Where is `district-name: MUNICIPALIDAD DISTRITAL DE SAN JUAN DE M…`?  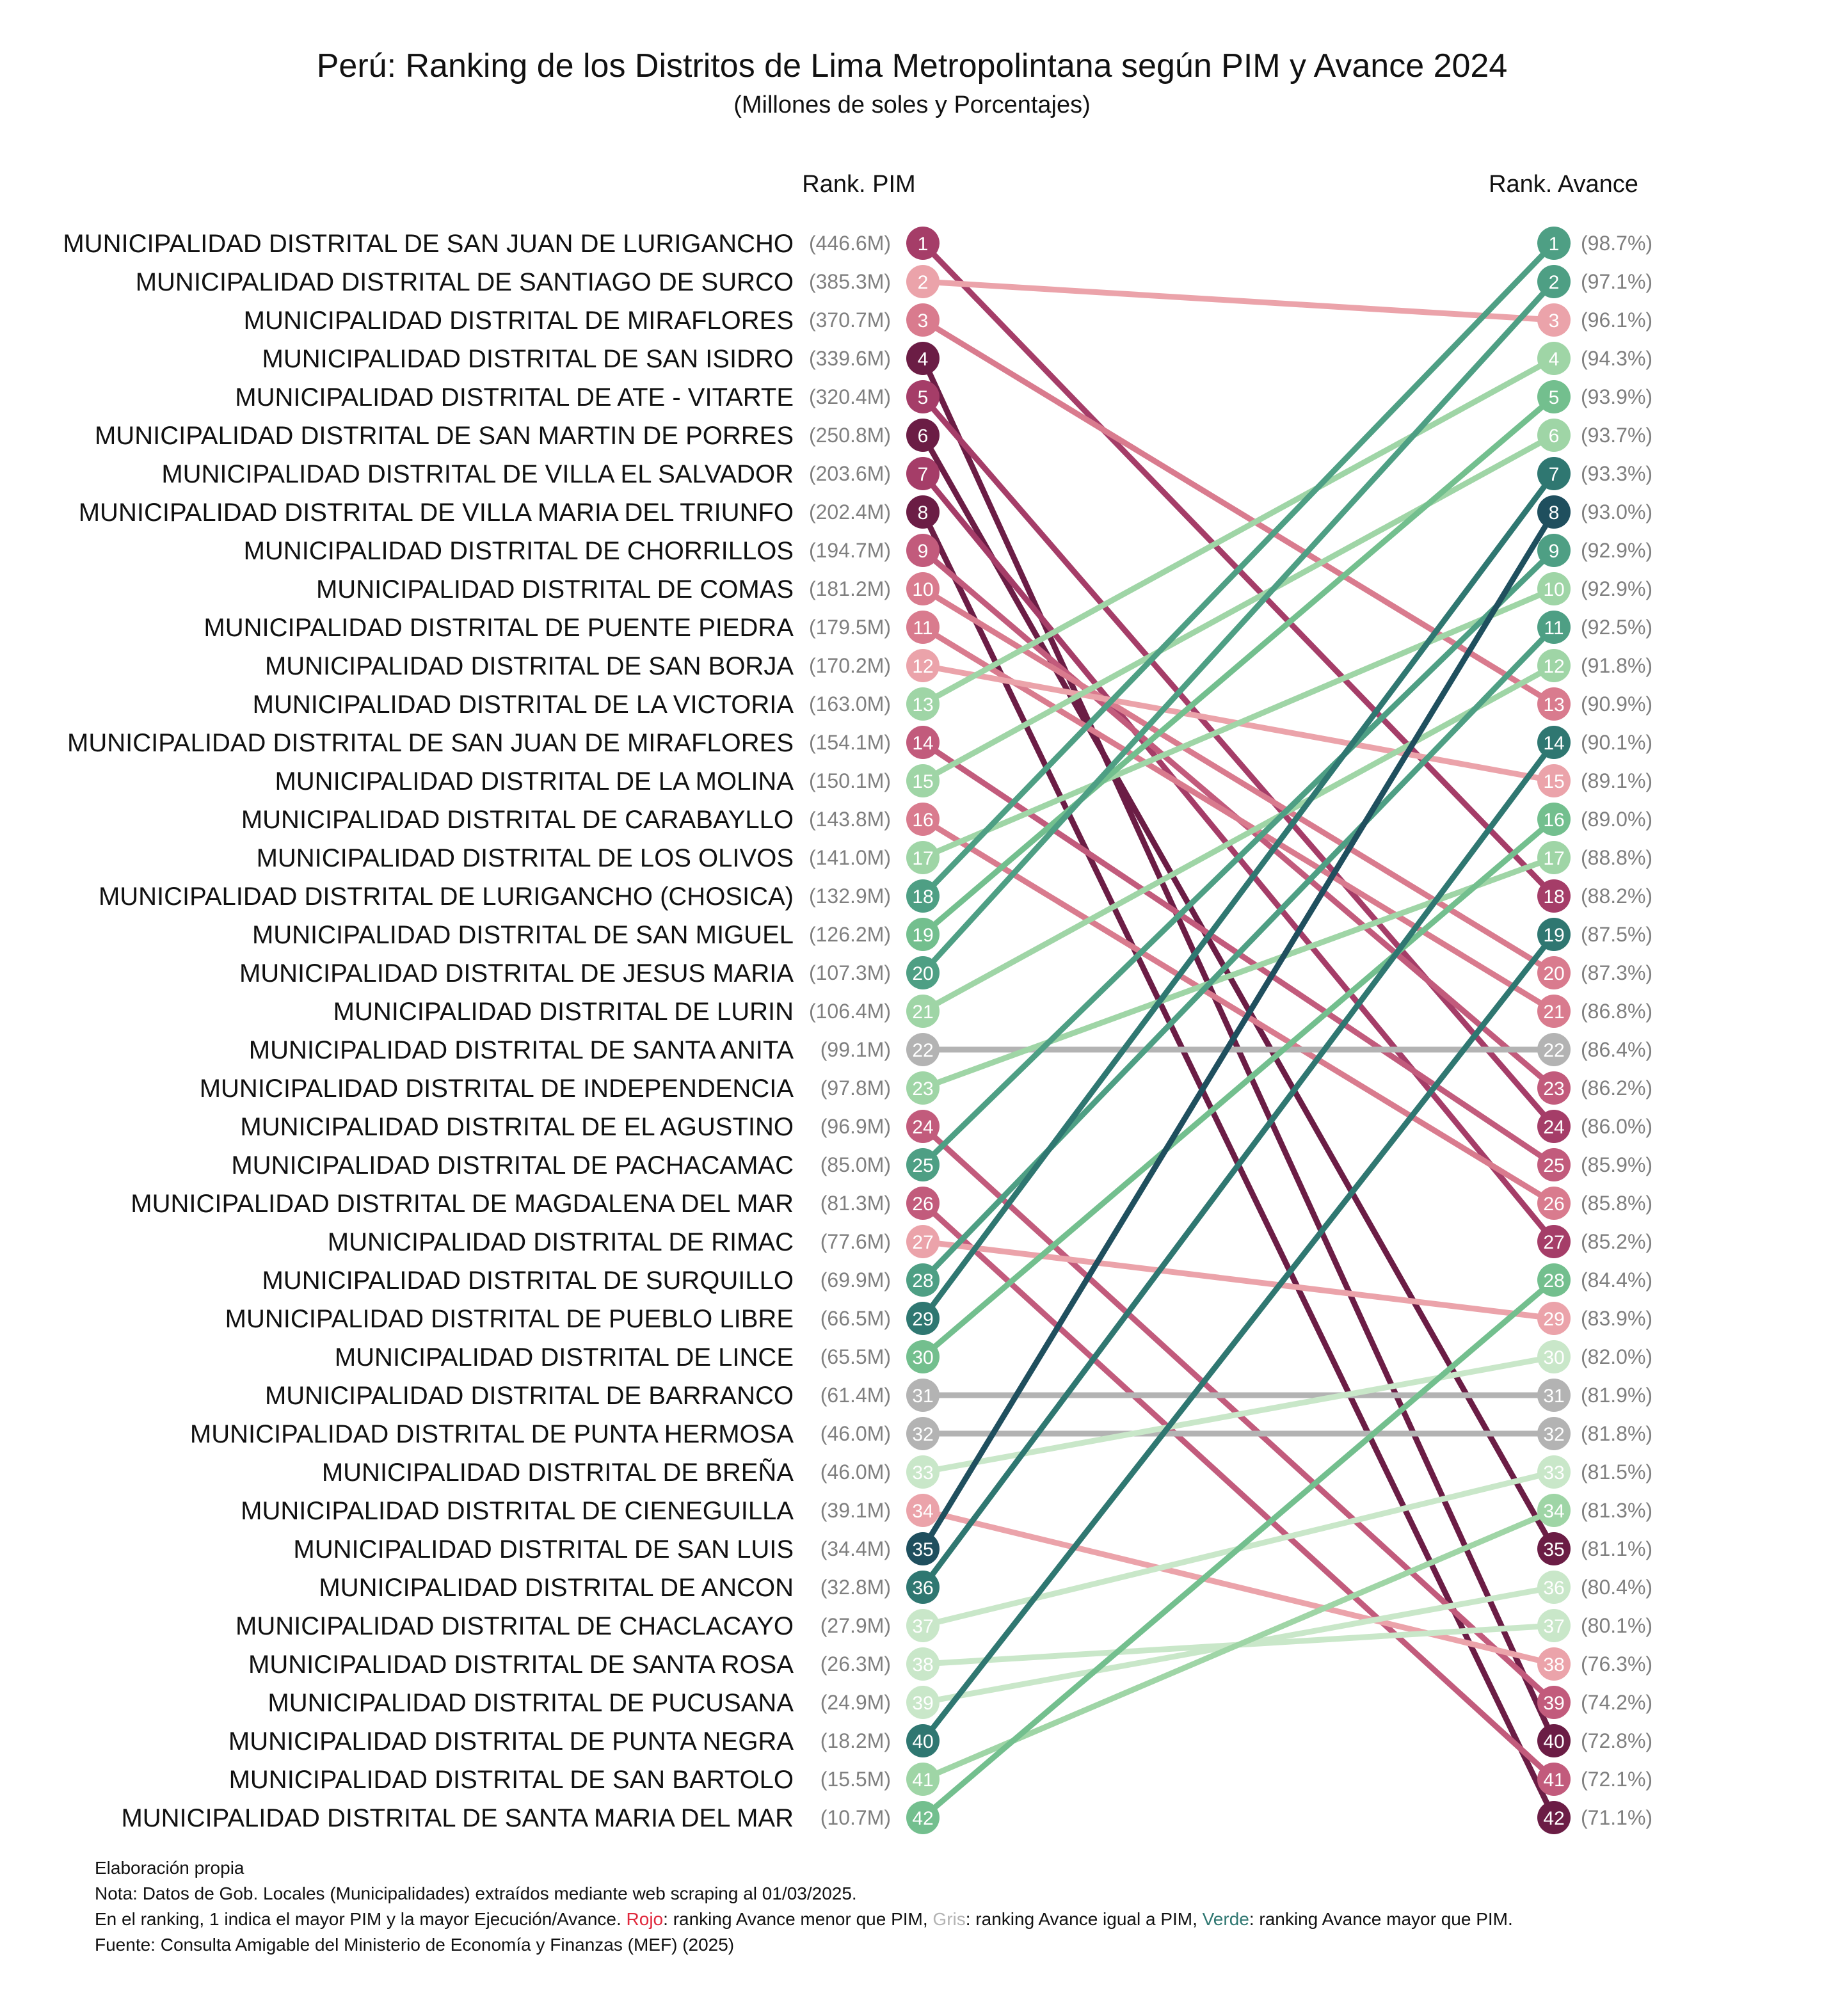 district-name: MUNICIPALIDAD DISTRITAL DE SAN JUAN DE M… is located at coordinates (430, 743).